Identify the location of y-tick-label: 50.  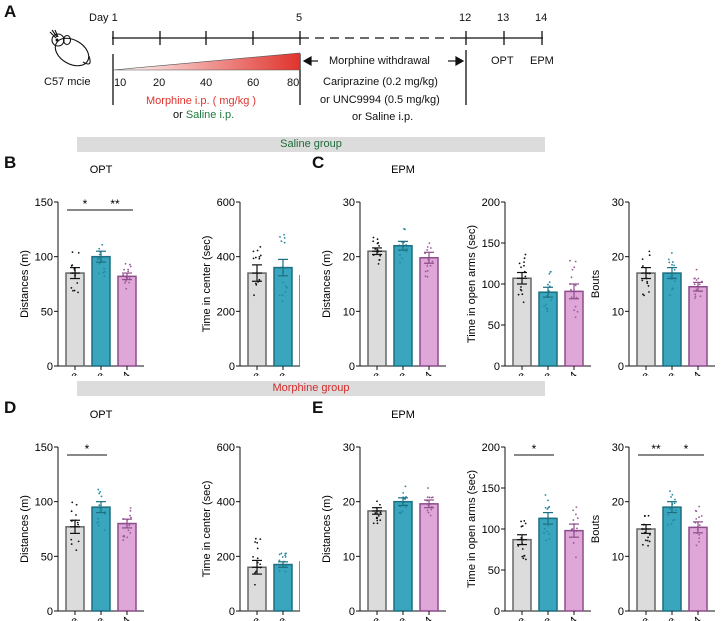
(47, 557).